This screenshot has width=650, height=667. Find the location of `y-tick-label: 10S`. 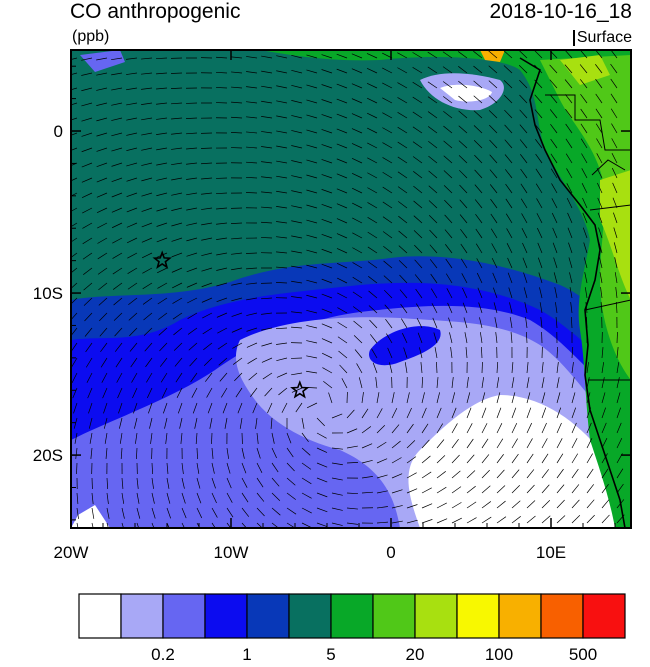

y-tick-label: 10S is located at coordinates (48, 293).